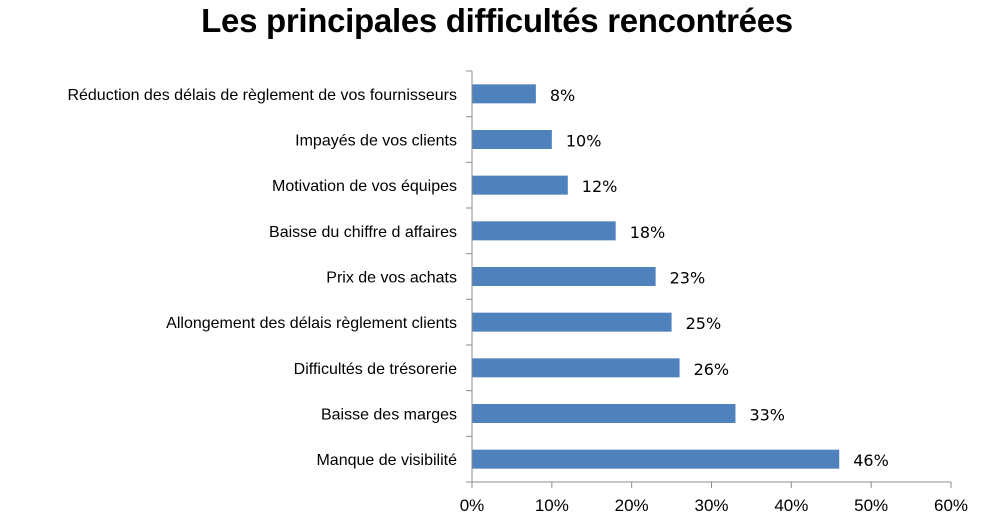 The width and height of the screenshot is (994, 526). Describe the element at coordinates (364, 186) in the screenshot. I see `category-label-3: Motivation de vos équipes` at that location.